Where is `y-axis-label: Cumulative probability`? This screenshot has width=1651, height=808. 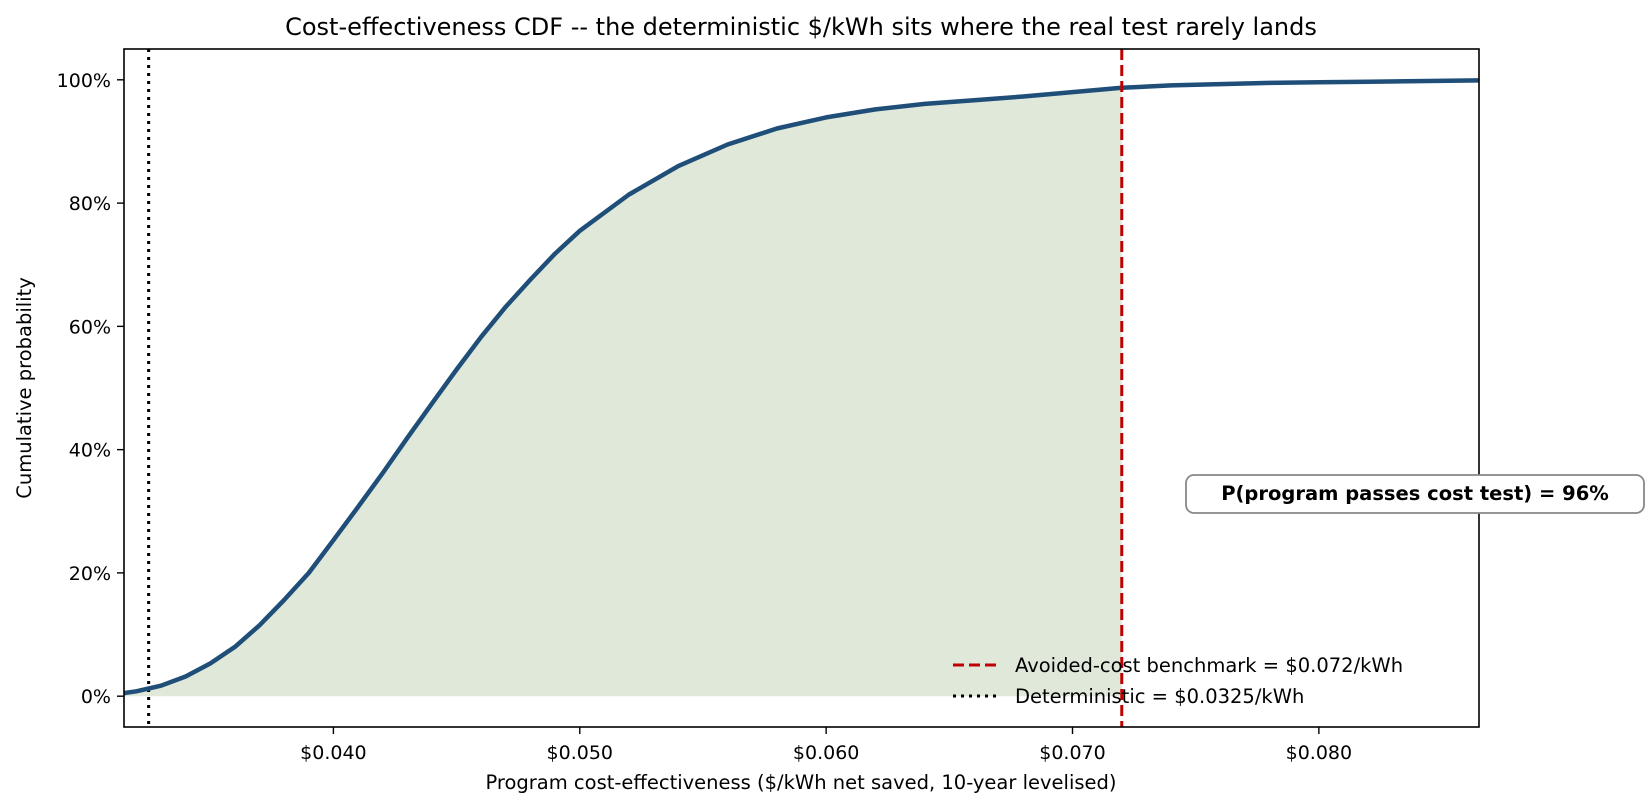
y-axis-label: Cumulative probability is located at coordinates (24, 388).